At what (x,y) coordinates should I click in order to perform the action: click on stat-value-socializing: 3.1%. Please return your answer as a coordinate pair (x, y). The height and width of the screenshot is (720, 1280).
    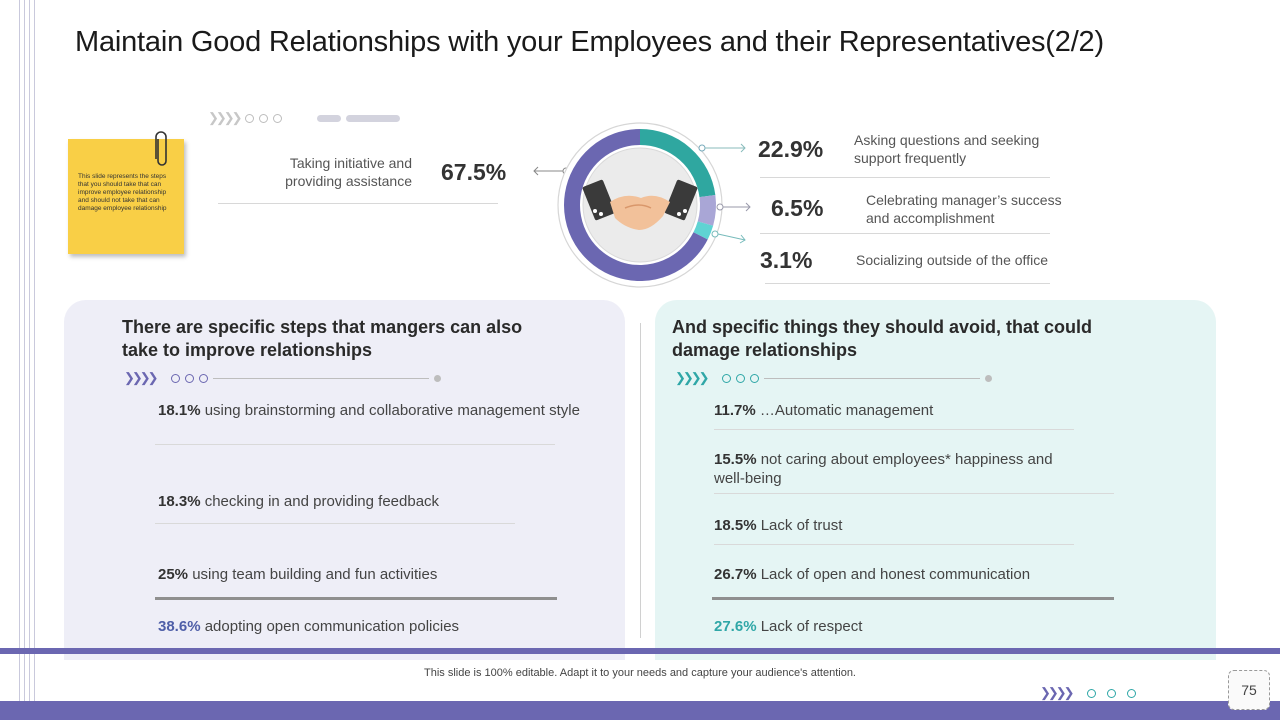
    Looking at the image, I should click on (786, 260).